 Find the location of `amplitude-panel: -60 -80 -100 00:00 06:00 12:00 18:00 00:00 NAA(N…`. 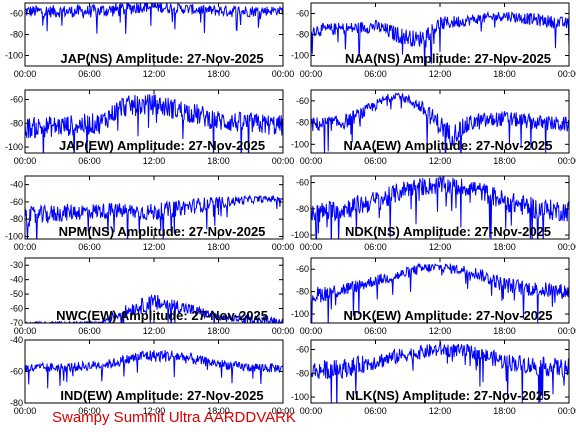

amplitude-panel: -60 -80 -100 00:00 06:00 12:00 18:00 00:00 NAA(N… is located at coordinates (433, 40).